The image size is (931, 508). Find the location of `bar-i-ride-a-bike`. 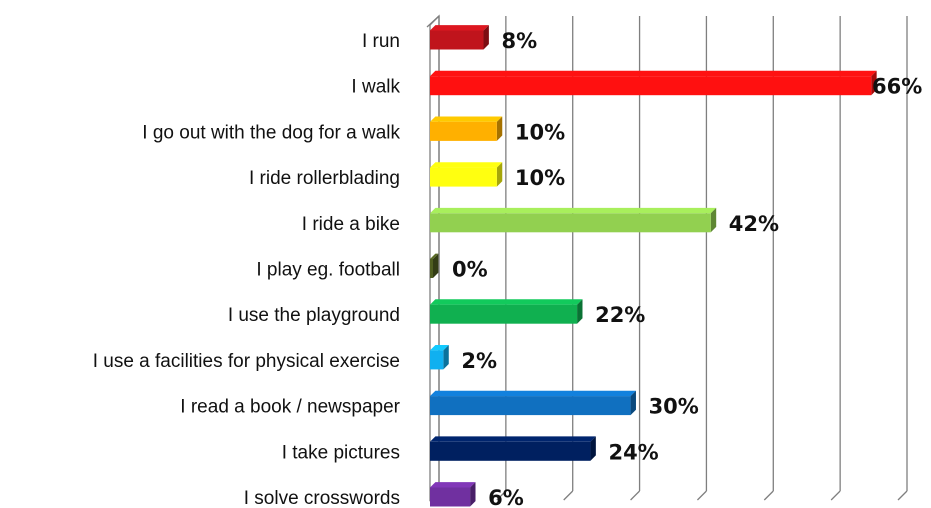

bar-i-ride-a-bike is located at coordinates (573, 220).